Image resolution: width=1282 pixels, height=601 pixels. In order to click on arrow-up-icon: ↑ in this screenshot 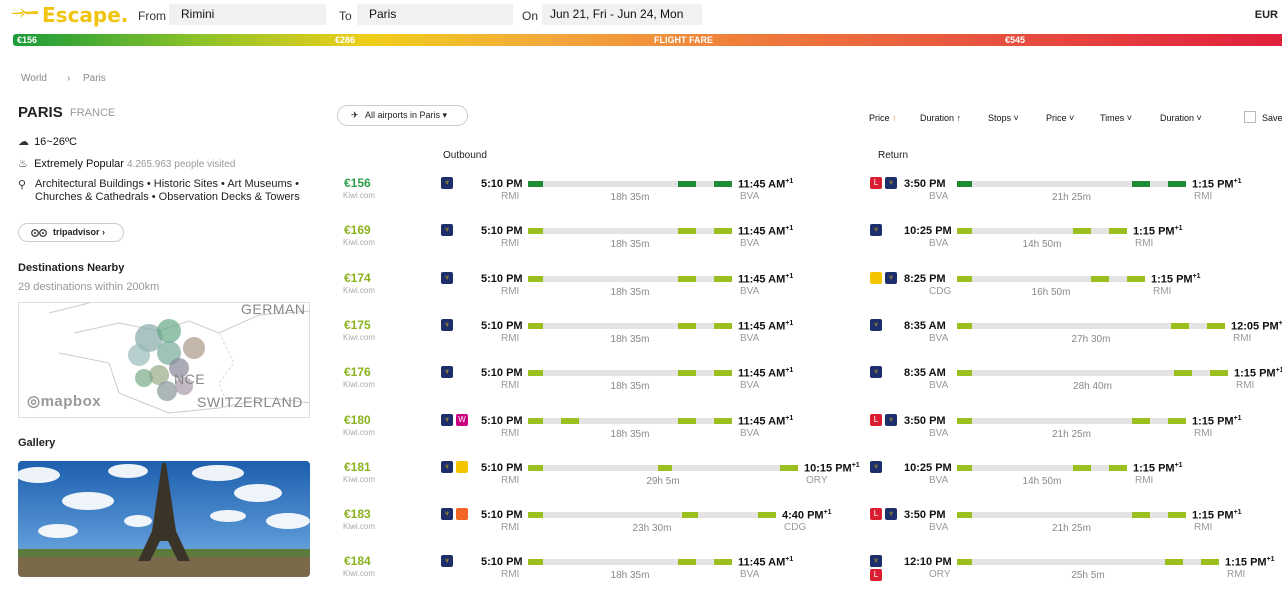, I will do `click(959, 118)`.